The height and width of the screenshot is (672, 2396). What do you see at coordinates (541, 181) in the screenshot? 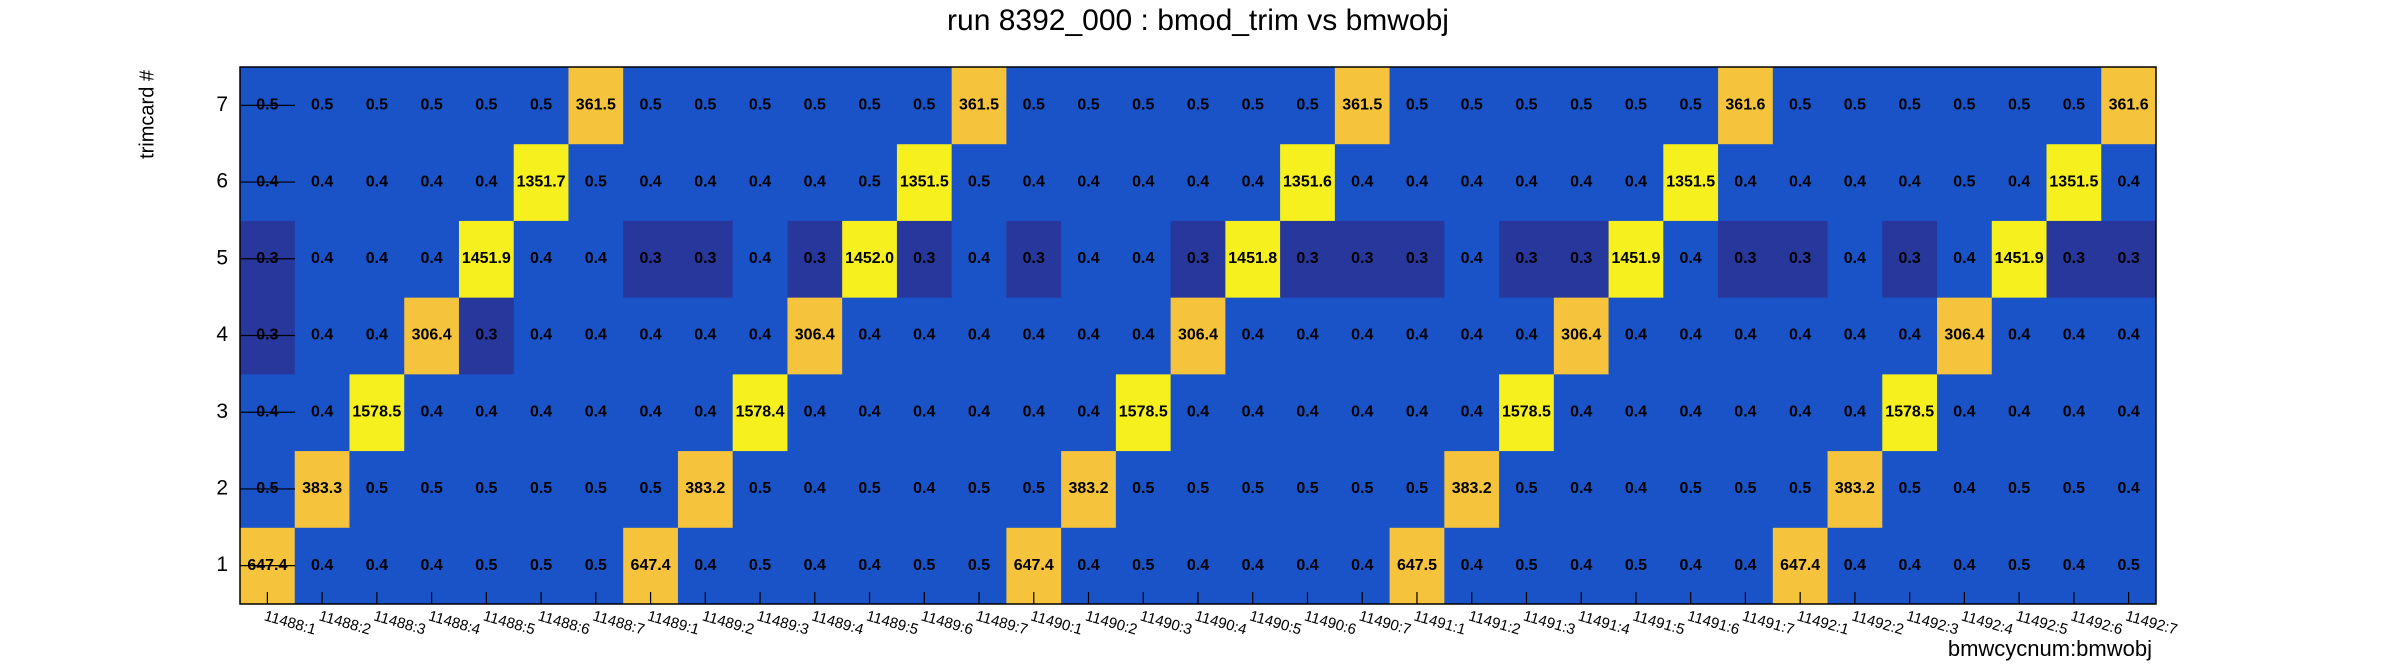
I see `cell-label: 1351.7` at bounding box center [541, 181].